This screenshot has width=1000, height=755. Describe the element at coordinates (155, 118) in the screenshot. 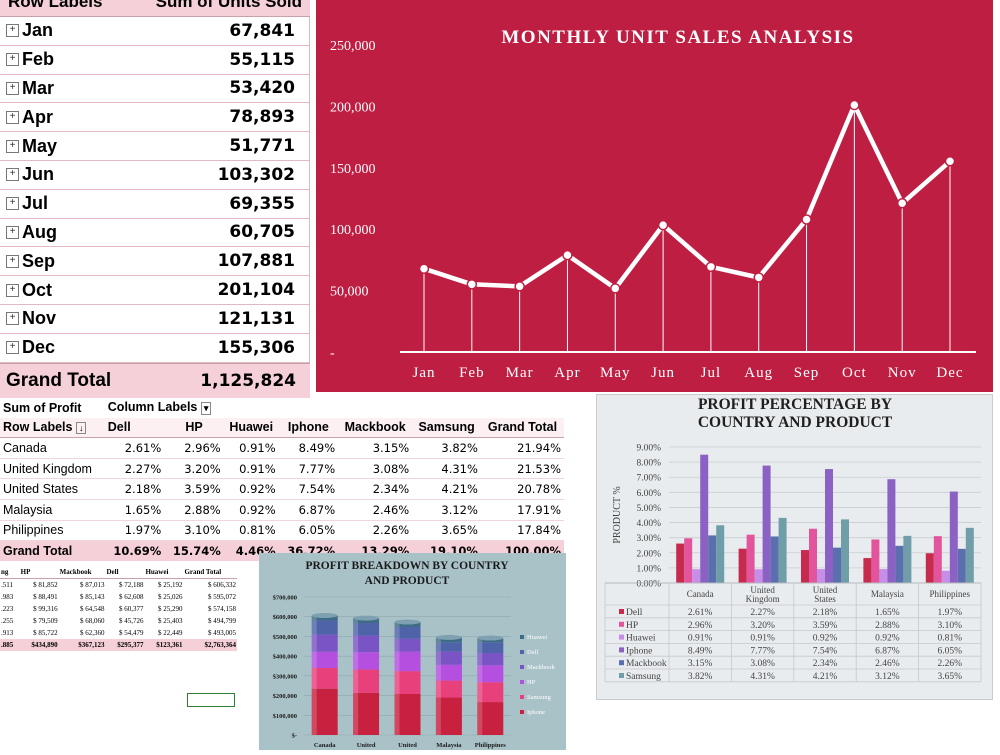

I see `units-row-apr: + Apr 78,893` at that location.